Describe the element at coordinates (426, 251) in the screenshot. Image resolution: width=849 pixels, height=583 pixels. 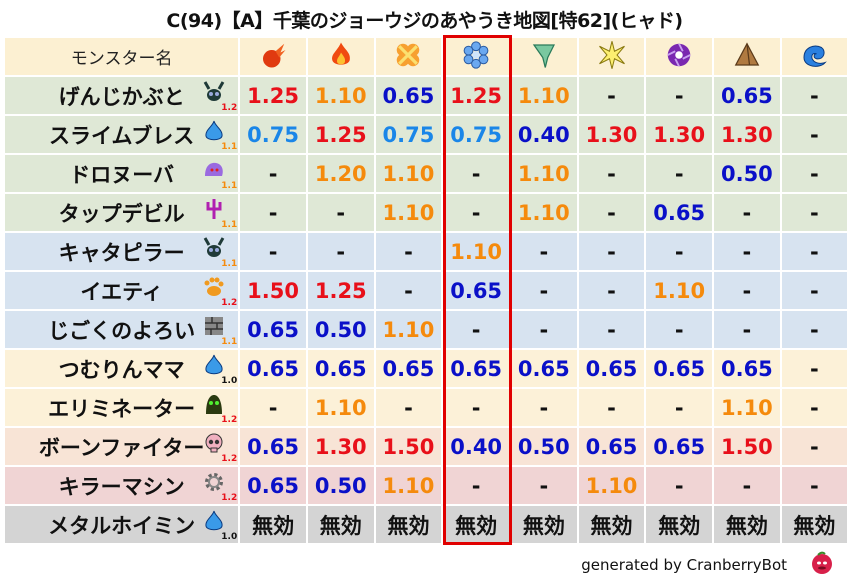
I see `table-row: キャタピラー 1.1- - -1.10- - - - -` at that location.